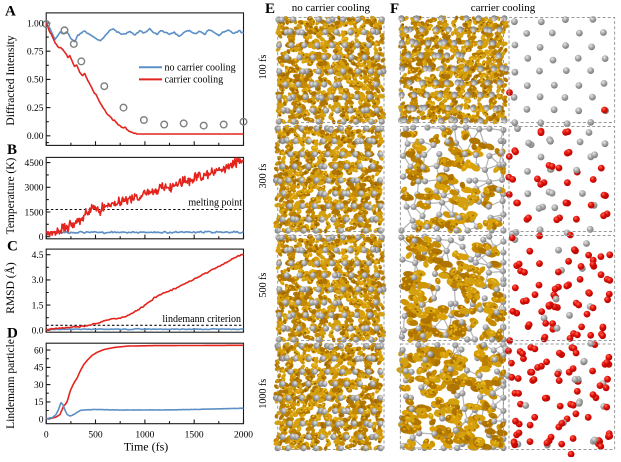  Describe the element at coordinates (146, 447) in the screenshot. I see `svg-text: Time (fs)` at that location.